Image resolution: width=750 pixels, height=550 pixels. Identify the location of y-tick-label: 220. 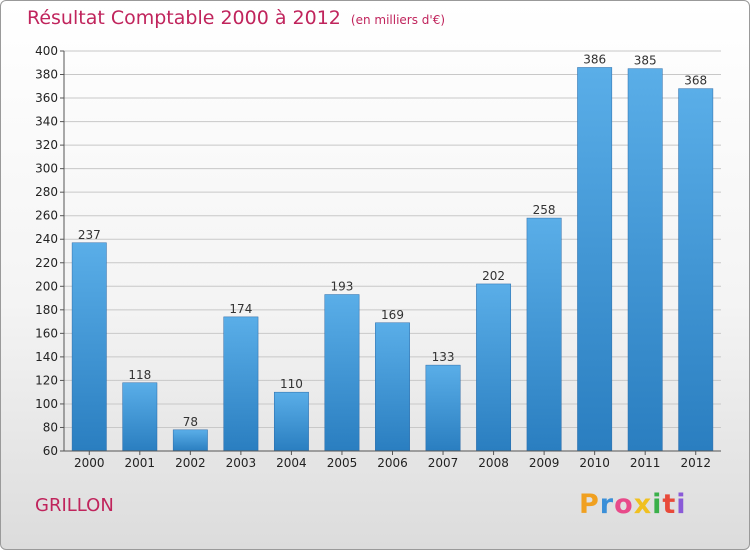
(46, 263).